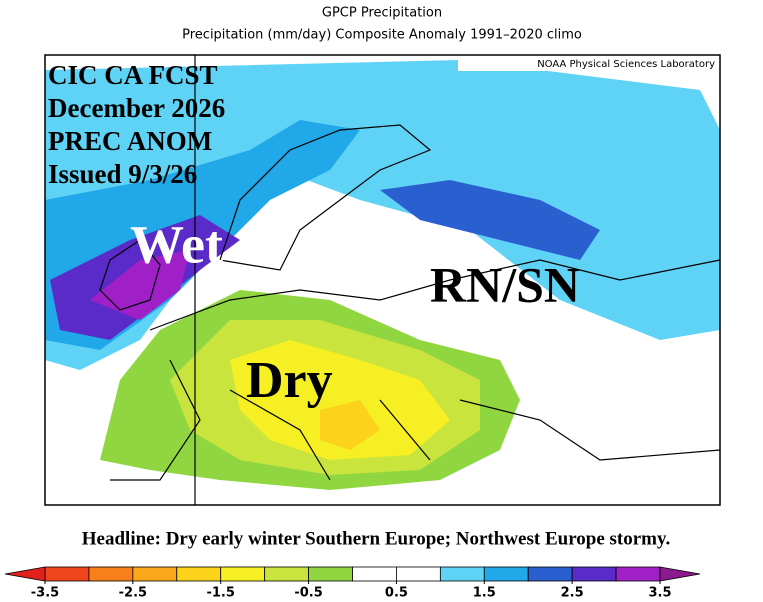 This screenshot has height=602, width=763. What do you see at coordinates (130, 275) in the screenshot?
I see `coast-british-isles` at bounding box center [130, 275].